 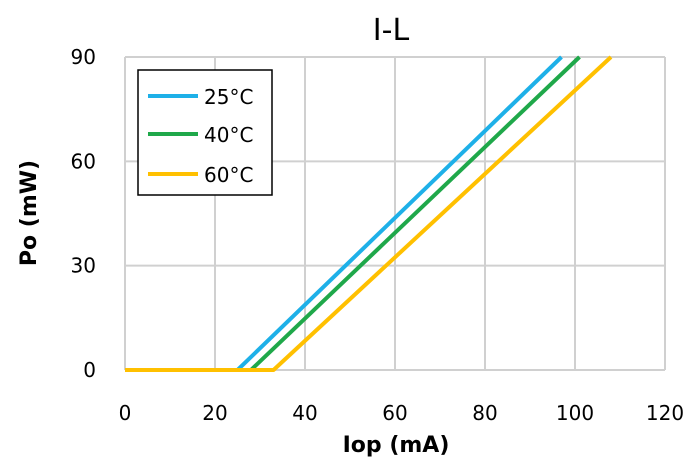 What do you see at coordinates (83, 161) in the screenshot?
I see `y-tick-label-2: 60` at bounding box center [83, 161].